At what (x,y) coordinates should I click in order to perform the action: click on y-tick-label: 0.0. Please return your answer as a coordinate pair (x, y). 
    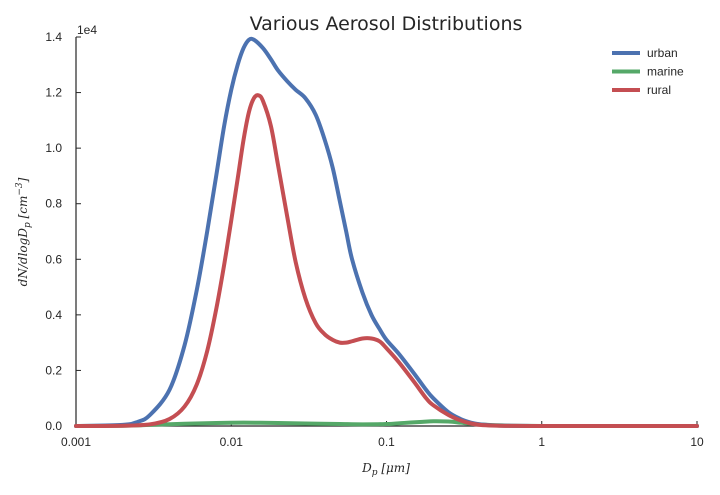
    Looking at the image, I should click on (53, 426).